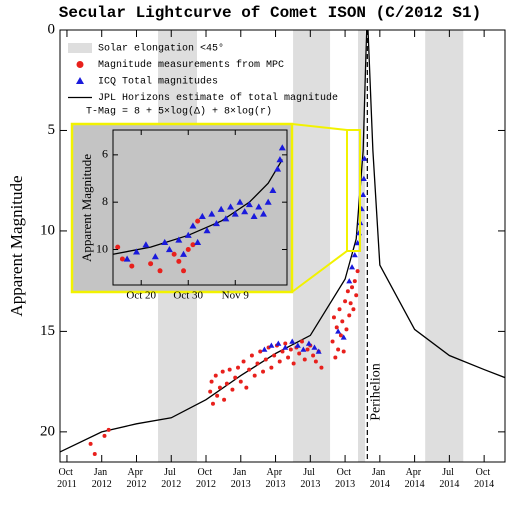 This screenshot has width=510, height=506. I want to click on x-tick-label: Jan 2014, so click(380, 478).